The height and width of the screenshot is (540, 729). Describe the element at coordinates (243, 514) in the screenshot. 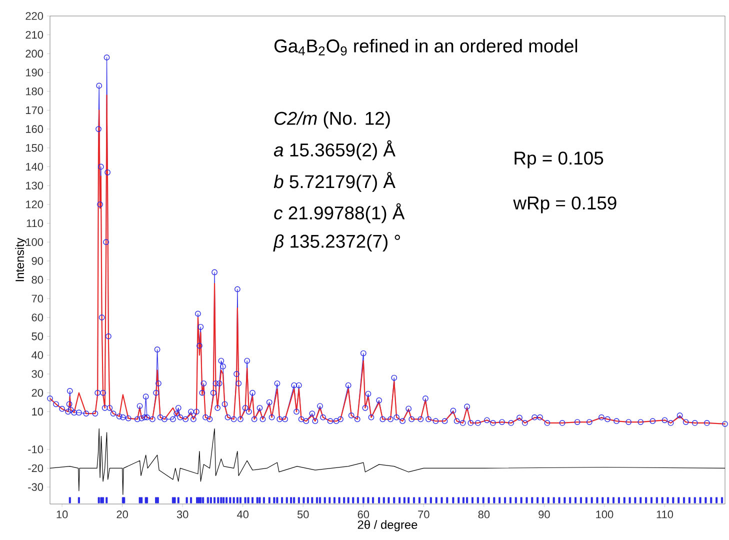

I see `x-tick-label: 40` at that location.